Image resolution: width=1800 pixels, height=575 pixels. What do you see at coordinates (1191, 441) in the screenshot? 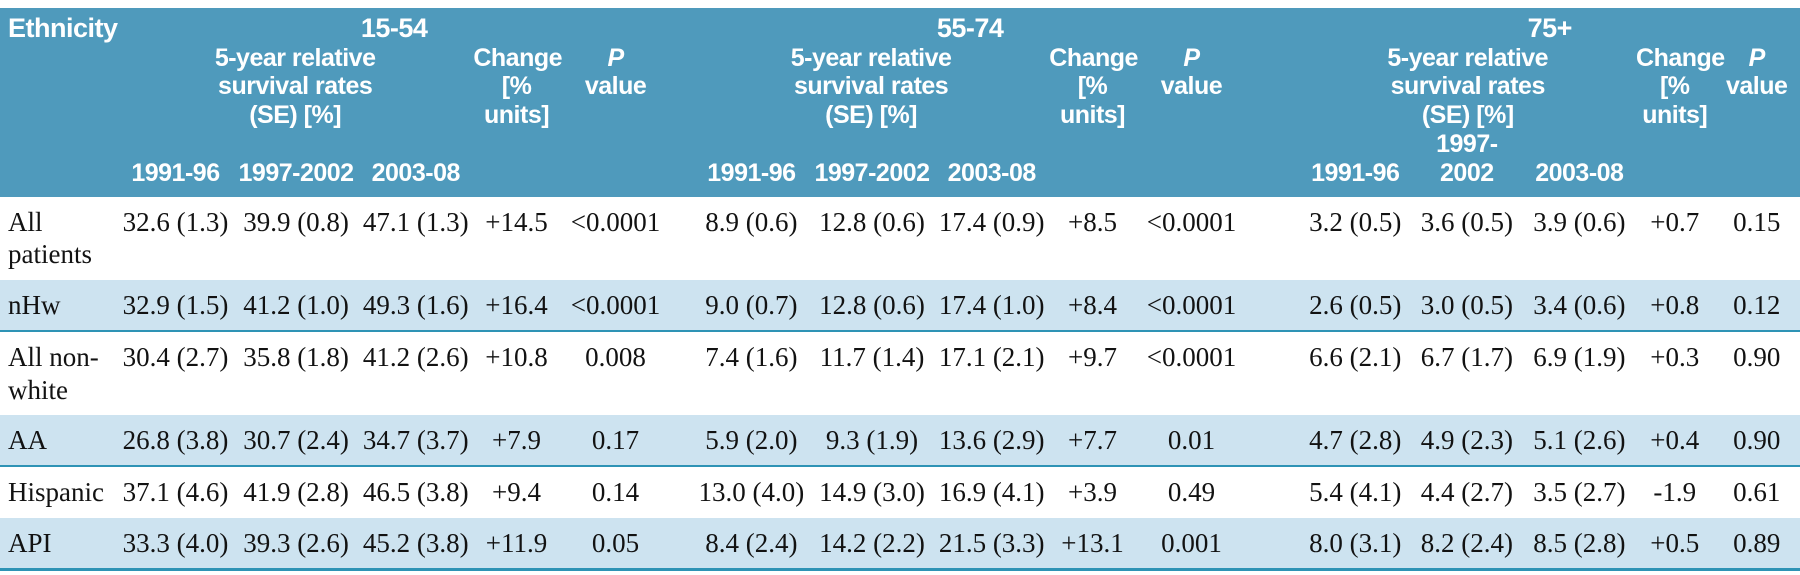
I see `cell-p-value: 0.01` at bounding box center [1191, 441].